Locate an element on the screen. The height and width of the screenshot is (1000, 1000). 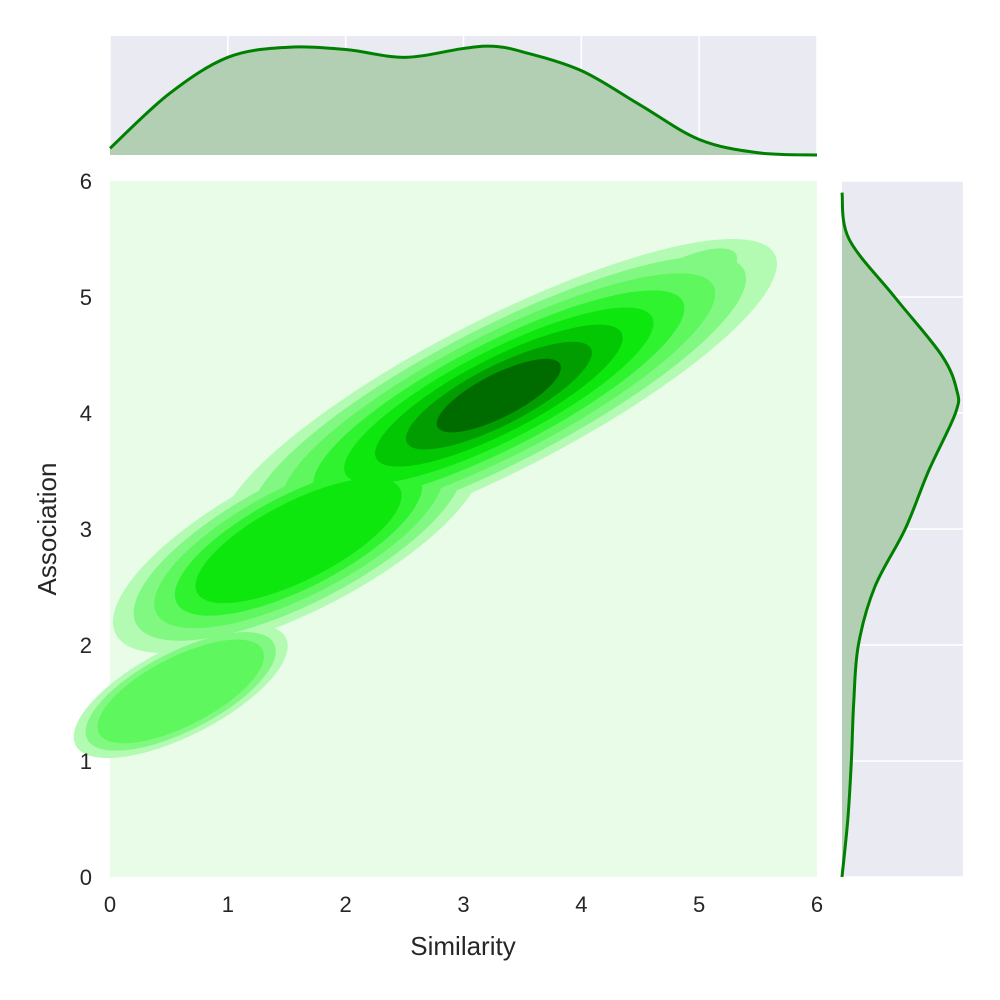
y-tick-labels: 0 1 2 3 4 5 6 is located at coordinates (86, 529).